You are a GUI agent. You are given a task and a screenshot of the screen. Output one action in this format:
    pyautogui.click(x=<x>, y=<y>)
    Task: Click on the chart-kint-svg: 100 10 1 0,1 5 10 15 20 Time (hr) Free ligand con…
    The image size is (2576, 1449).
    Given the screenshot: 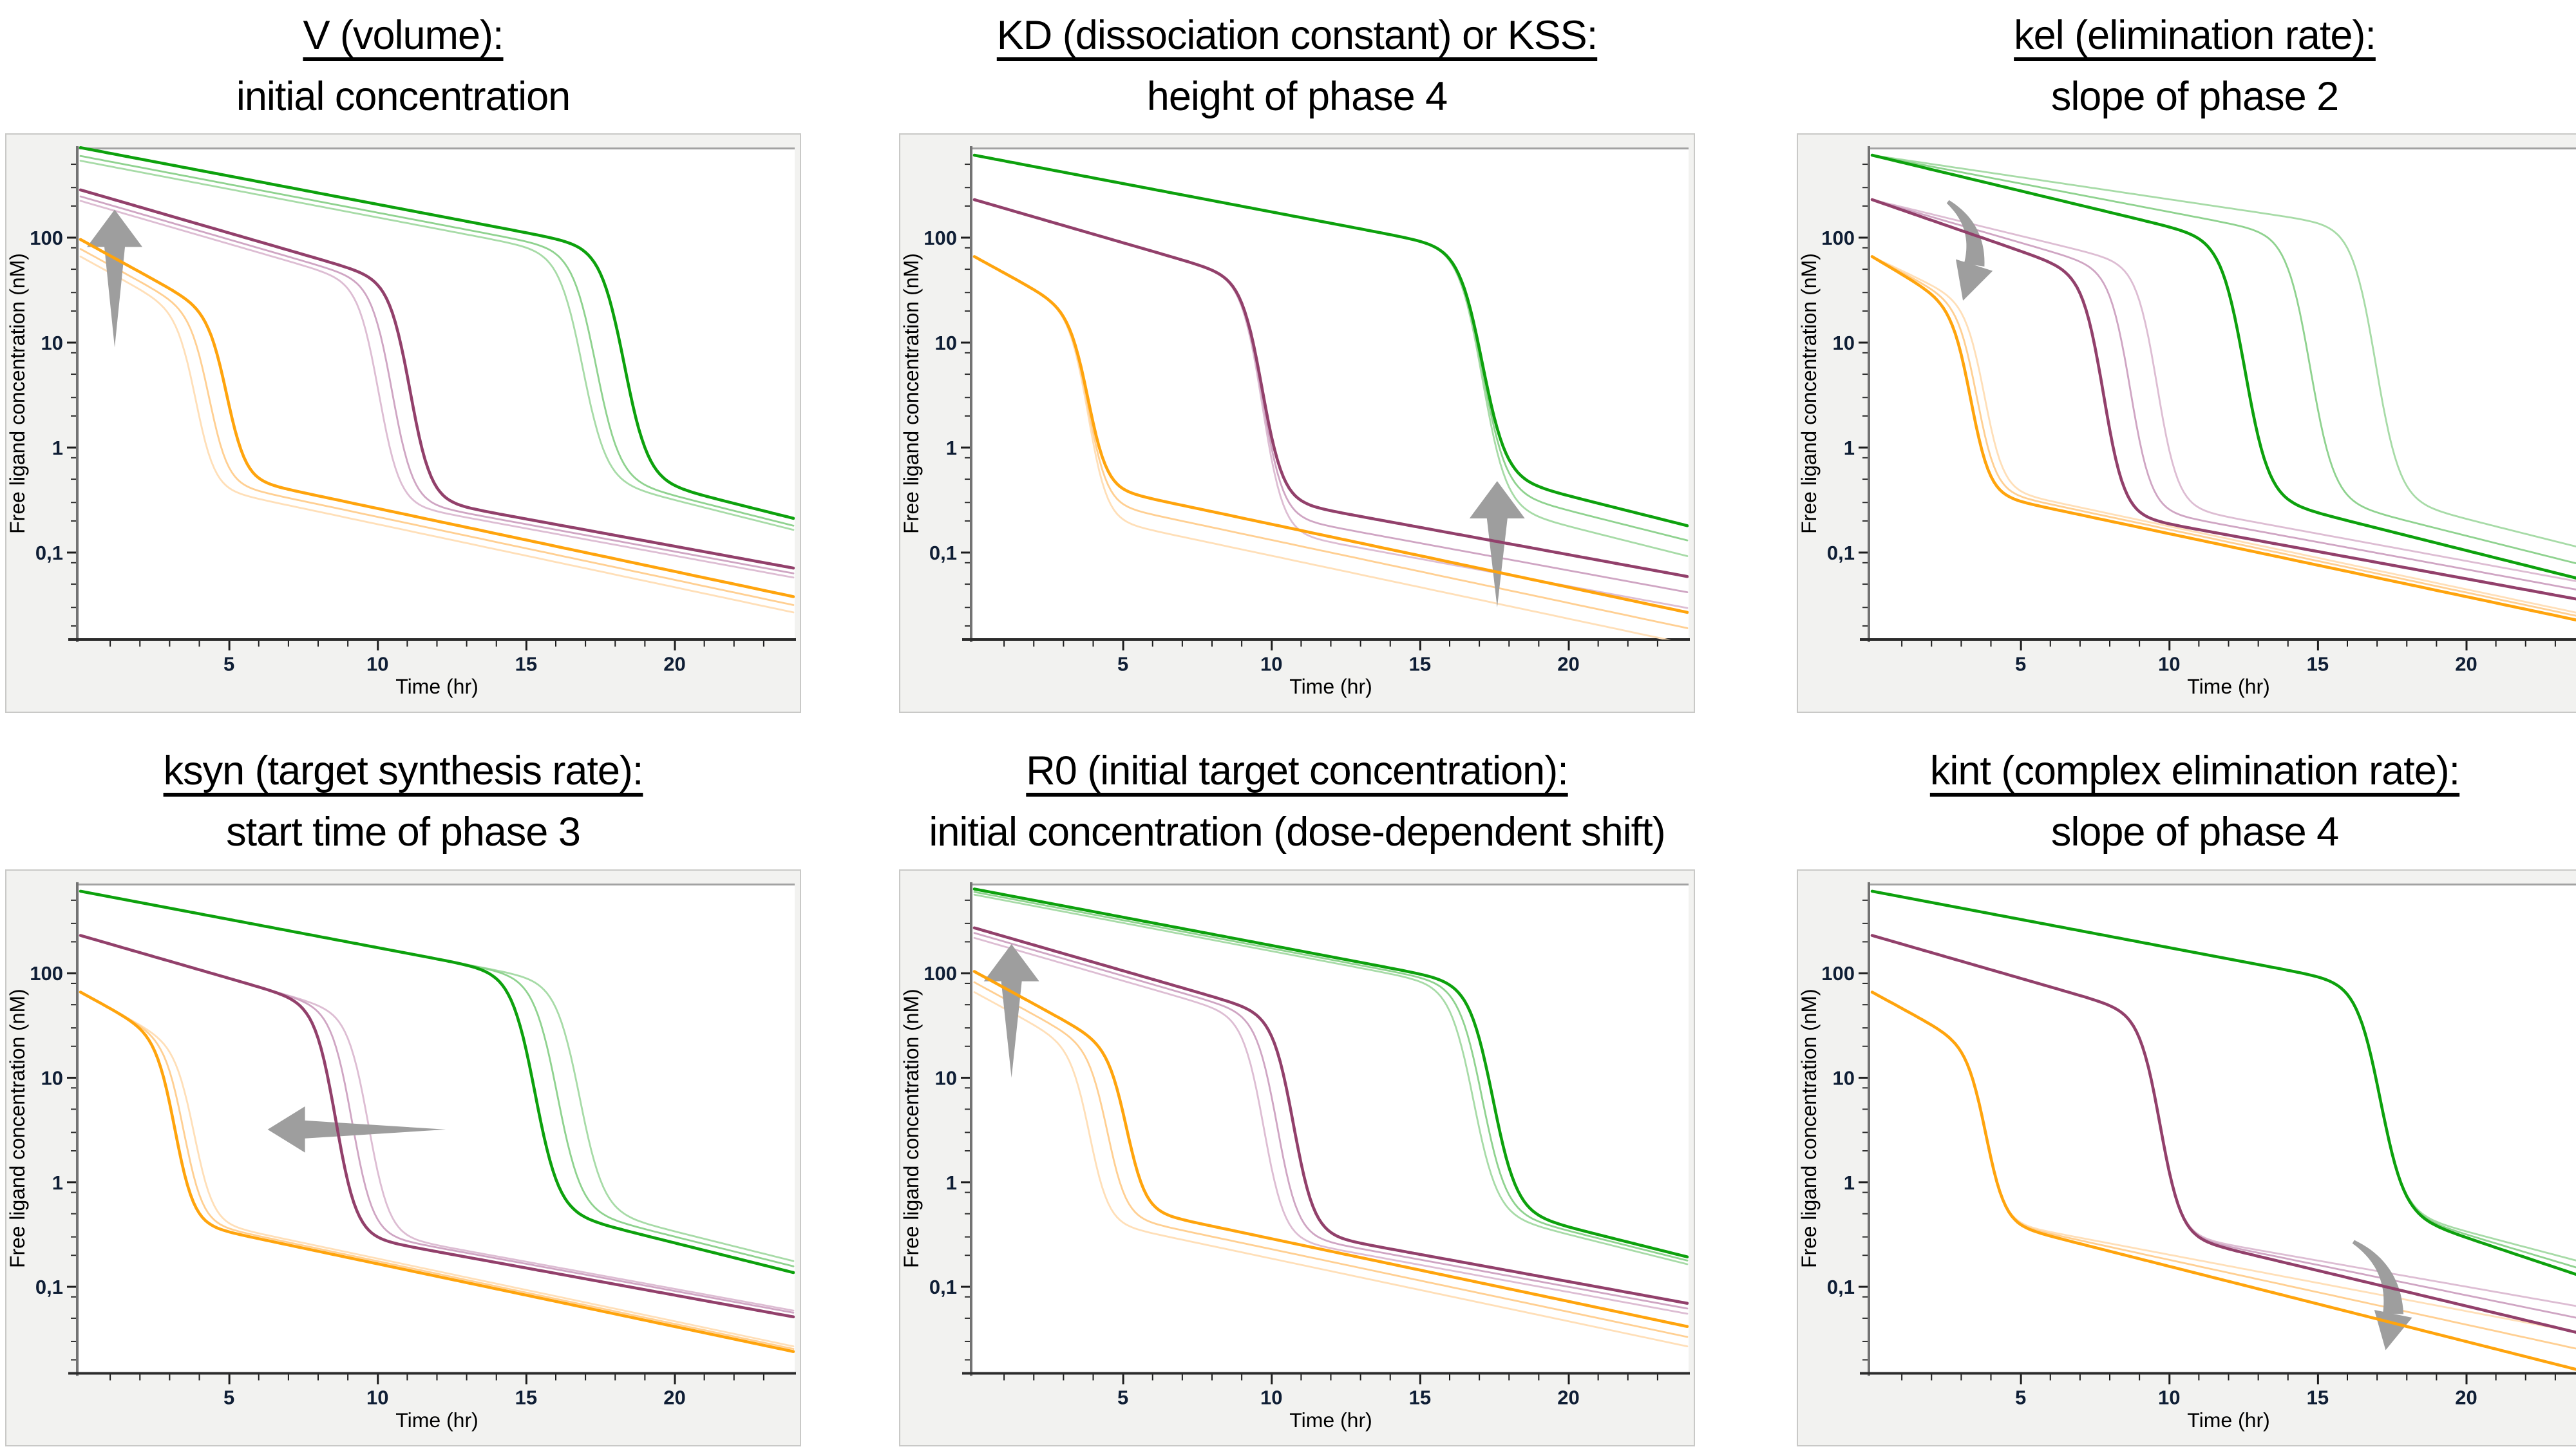 What is the action you would take?
    pyautogui.click(x=2187, y=1157)
    